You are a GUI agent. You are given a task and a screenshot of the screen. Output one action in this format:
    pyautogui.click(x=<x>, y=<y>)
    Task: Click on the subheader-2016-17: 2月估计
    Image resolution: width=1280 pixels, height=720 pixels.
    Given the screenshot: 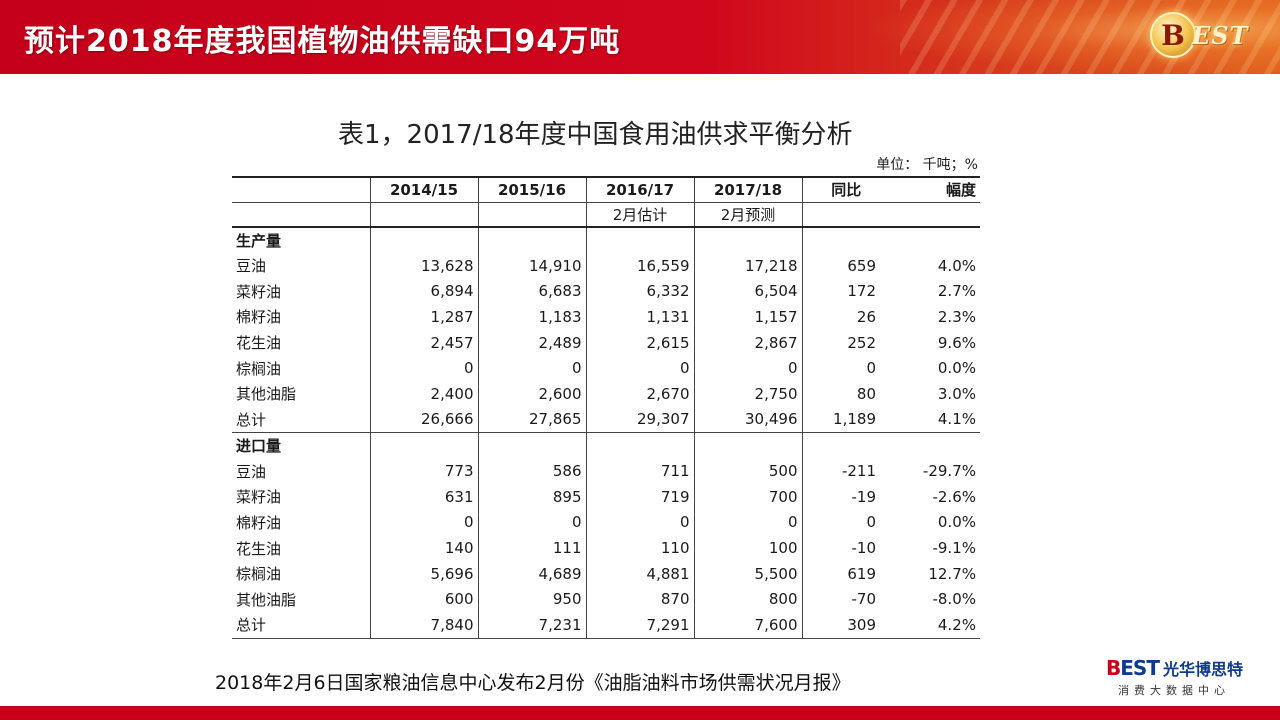 What is the action you would take?
    pyautogui.click(x=639, y=215)
    